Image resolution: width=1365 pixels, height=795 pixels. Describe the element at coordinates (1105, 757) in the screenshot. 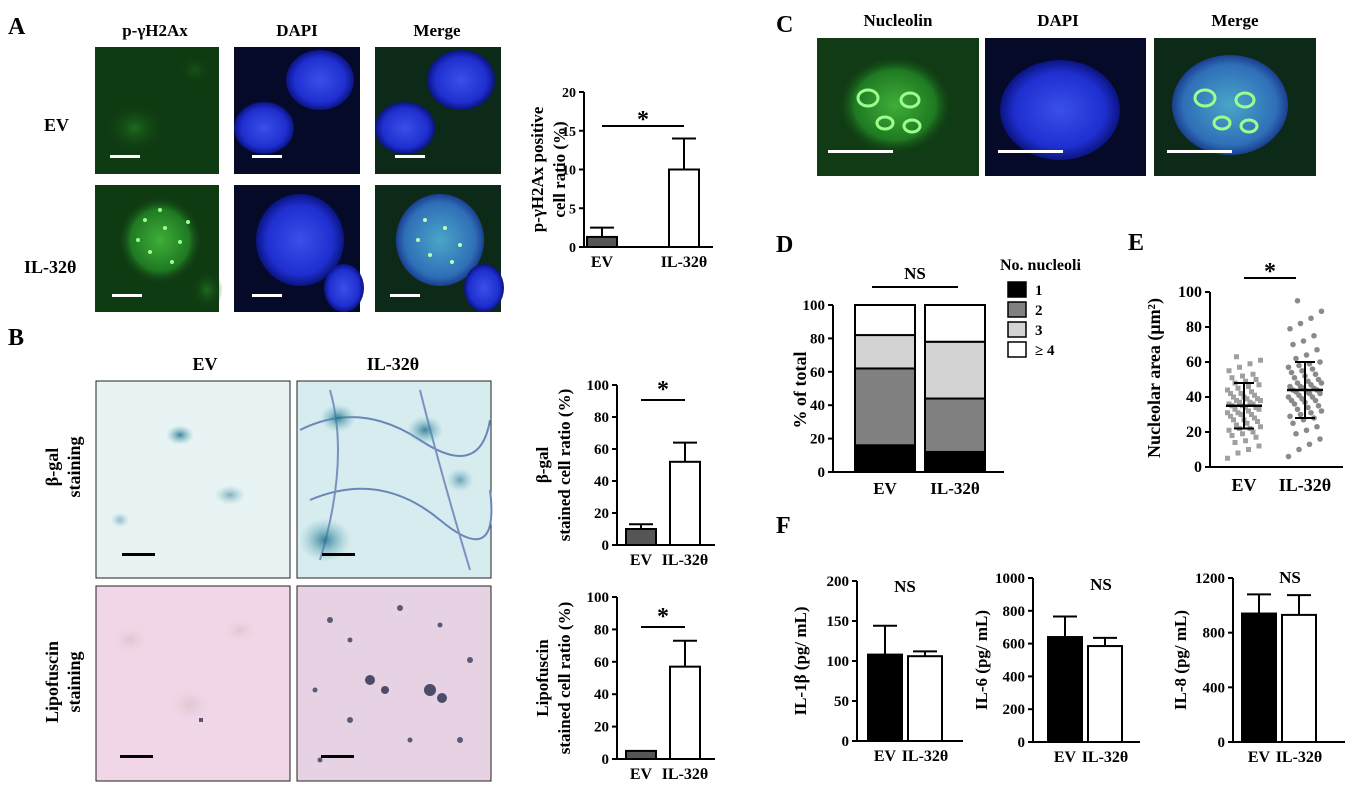

I see `F_IL6-x-label-1: IL-32θ` at that location.